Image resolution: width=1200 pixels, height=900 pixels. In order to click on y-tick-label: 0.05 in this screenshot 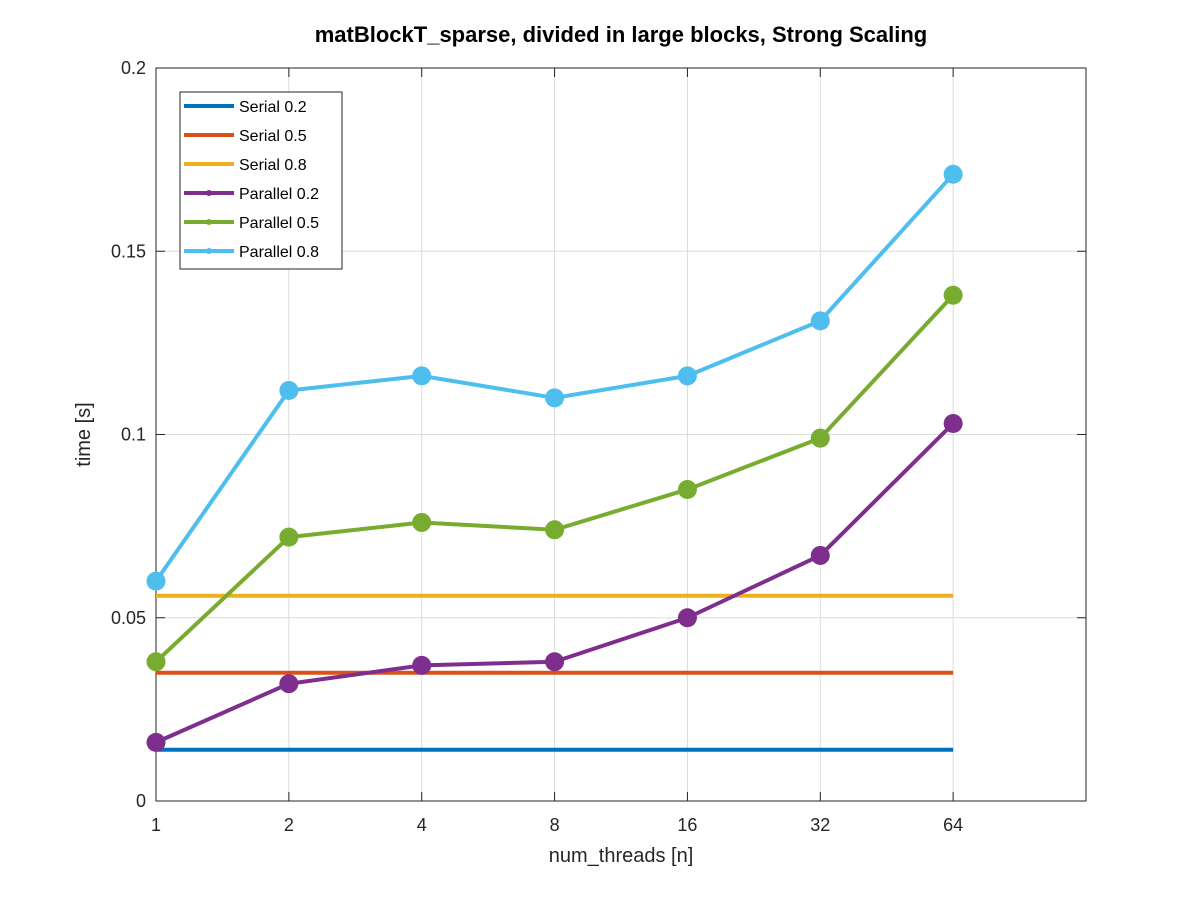, I will do `click(128, 618)`.